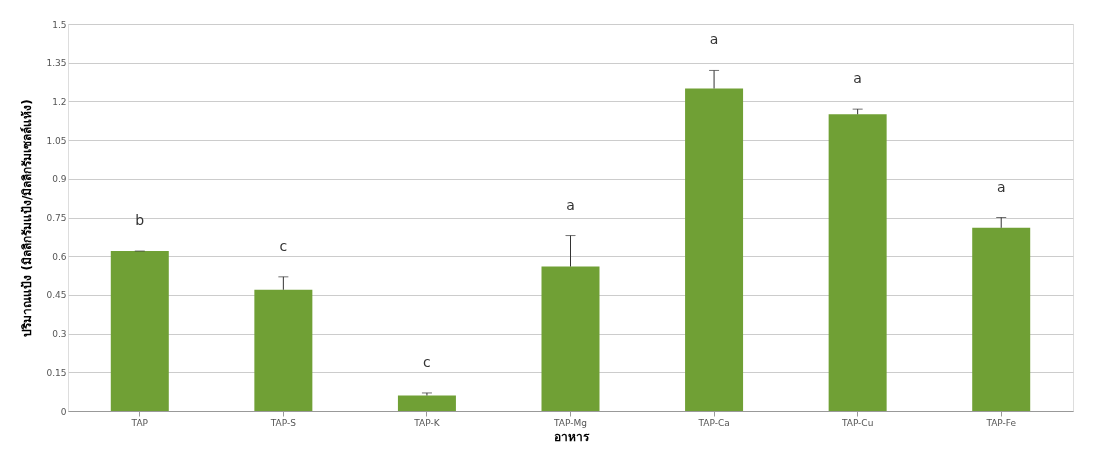 The width and height of the screenshot is (1093, 452). What do you see at coordinates (56, 218) in the screenshot?
I see `y-tick-label: 0.75` at bounding box center [56, 218].